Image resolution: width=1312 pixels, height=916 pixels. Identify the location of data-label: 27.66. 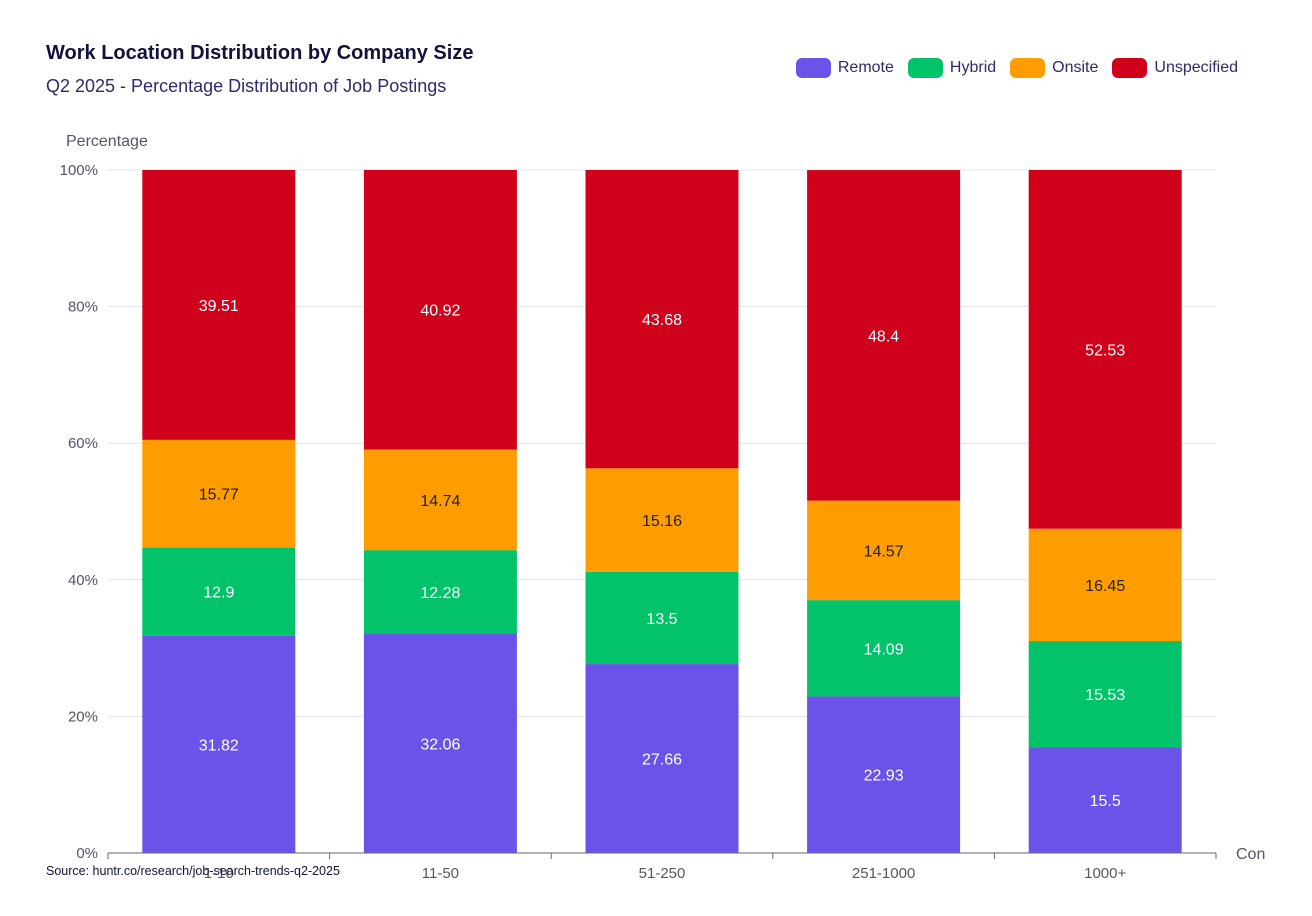
(662, 760).